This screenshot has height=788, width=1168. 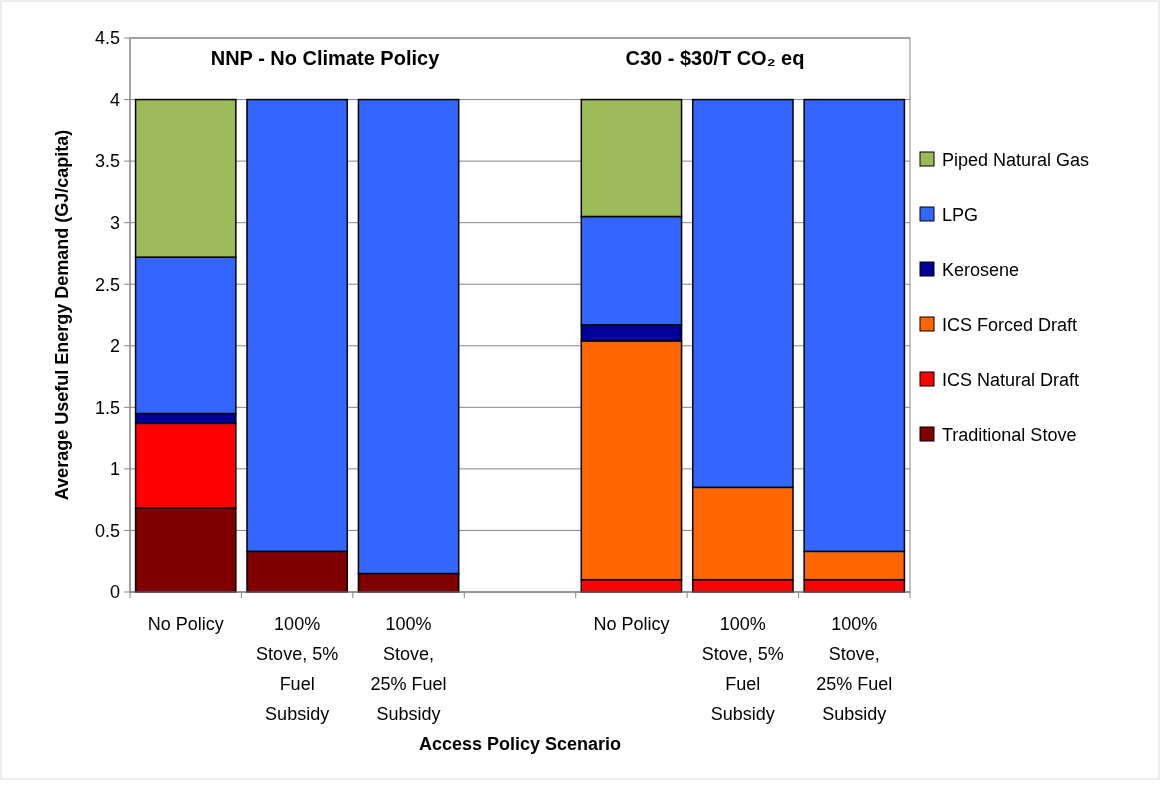 I want to click on annotation: NNP - No Climate Policy, so click(x=325, y=58).